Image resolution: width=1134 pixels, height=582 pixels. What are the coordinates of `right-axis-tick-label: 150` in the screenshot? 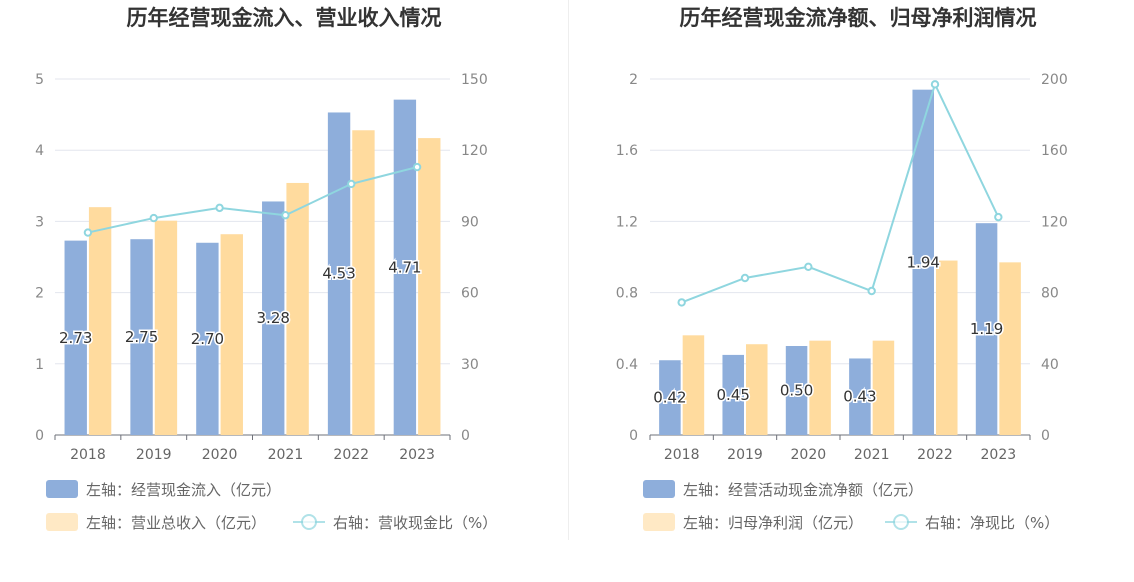 It's located at (474, 80).